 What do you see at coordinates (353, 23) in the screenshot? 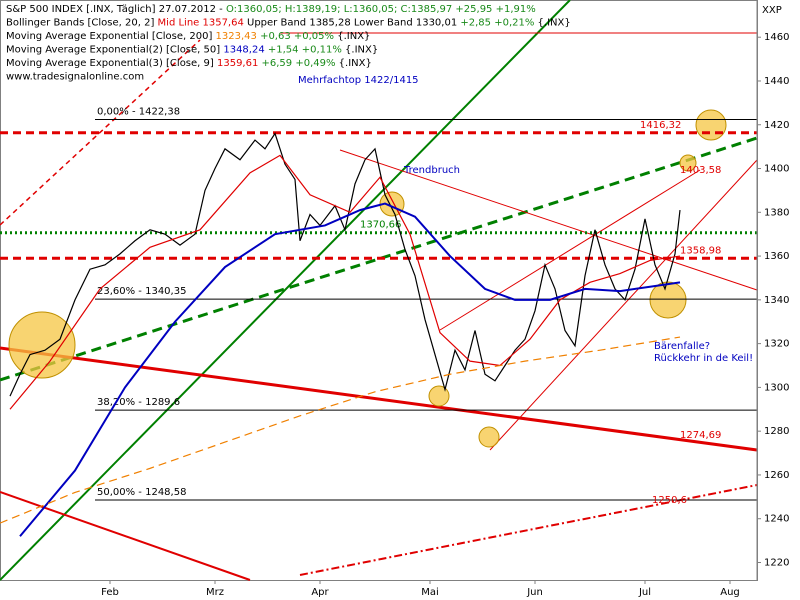
I see `legend-text: Upper Band 1385,28 Lower Band 1330,01` at bounding box center [353, 23].